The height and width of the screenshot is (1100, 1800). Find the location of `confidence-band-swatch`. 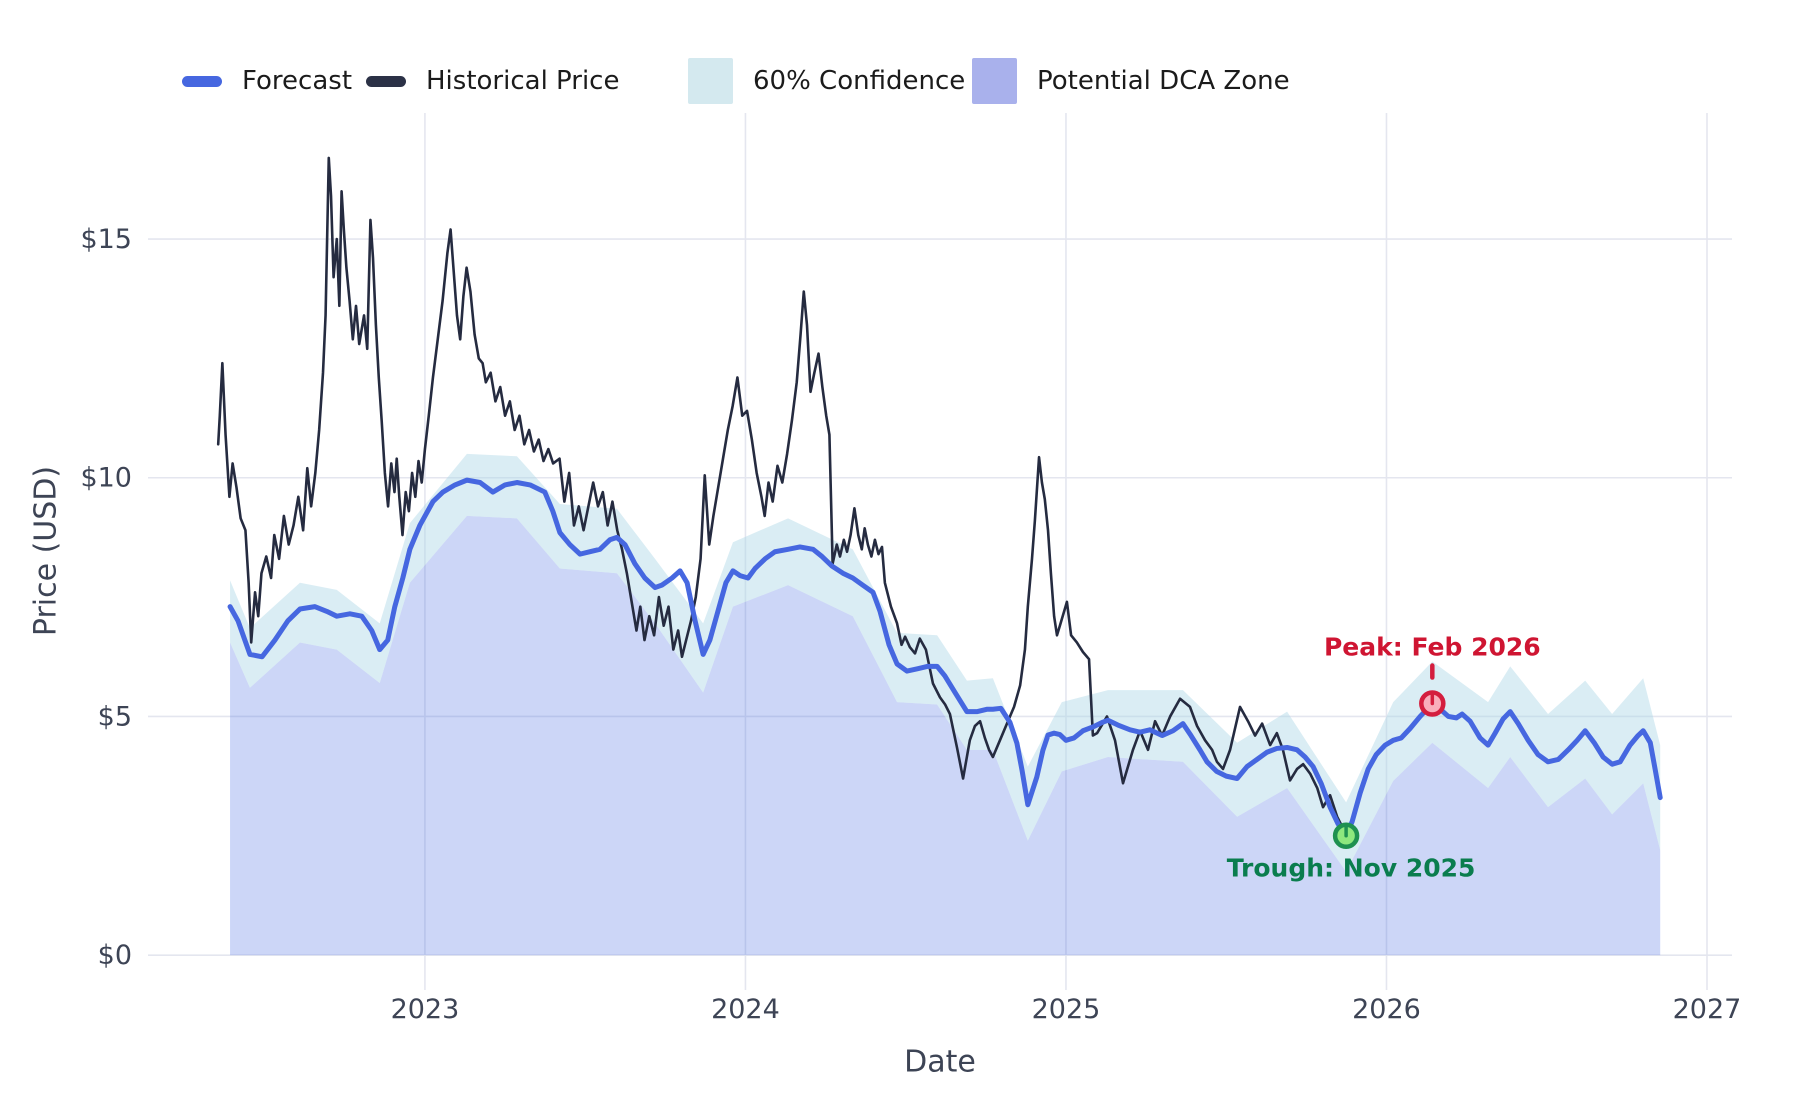

confidence-band-swatch is located at coordinates (710, 81).